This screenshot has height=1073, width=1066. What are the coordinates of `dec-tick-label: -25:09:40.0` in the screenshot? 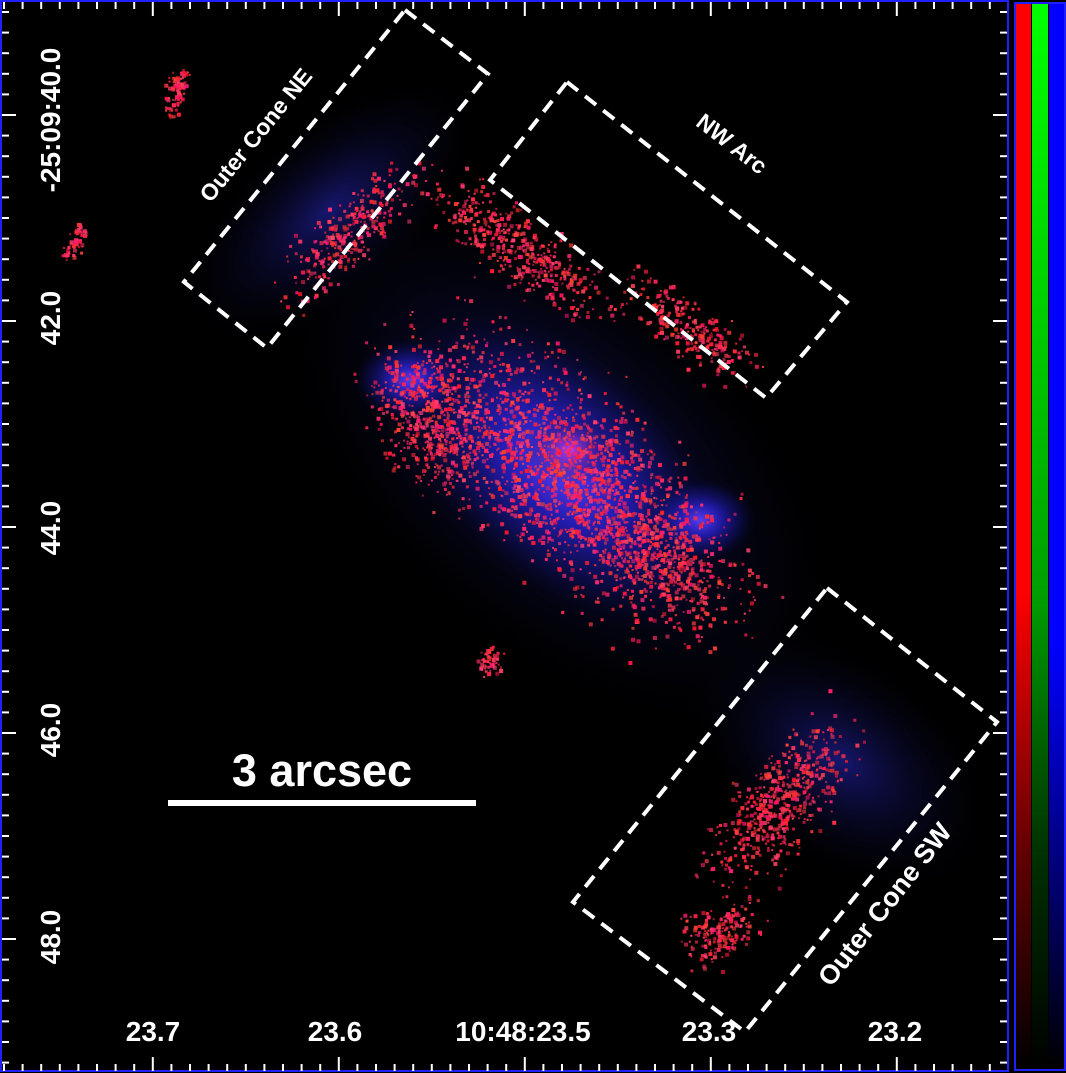 It's located at (50, 120).